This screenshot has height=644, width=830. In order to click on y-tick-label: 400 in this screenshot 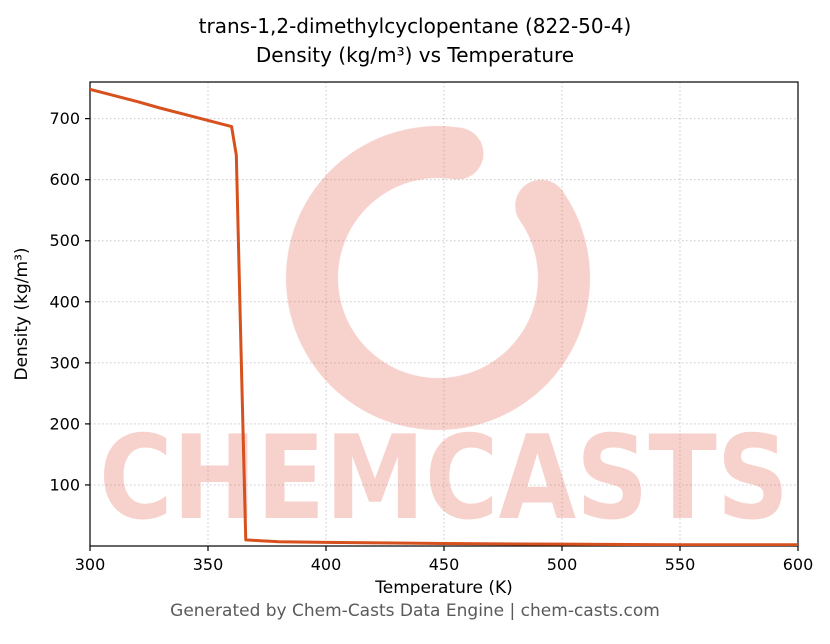, I will do `click(64, 301)`.